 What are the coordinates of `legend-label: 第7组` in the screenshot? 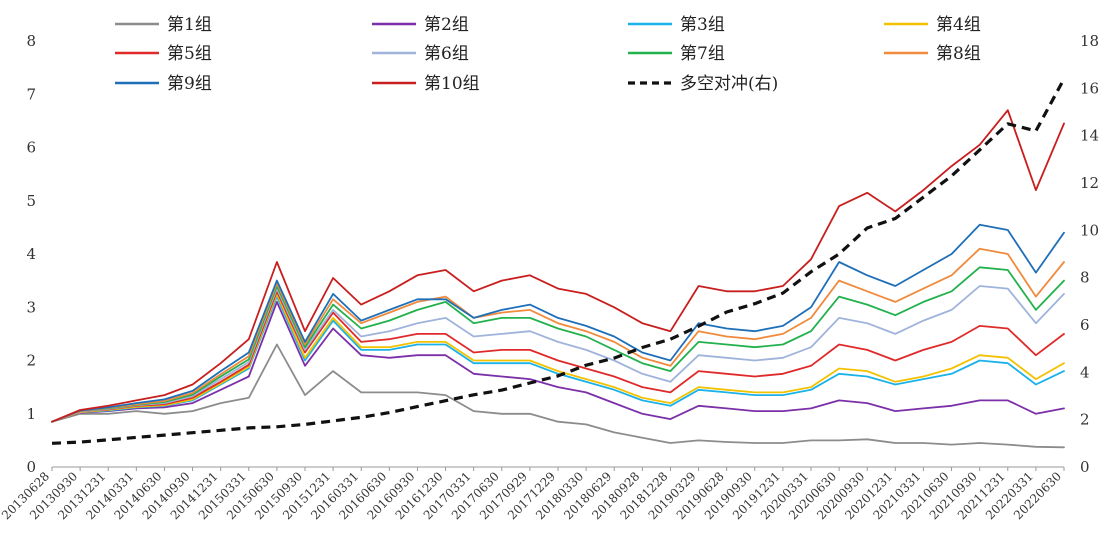 It's located at (702, 54).